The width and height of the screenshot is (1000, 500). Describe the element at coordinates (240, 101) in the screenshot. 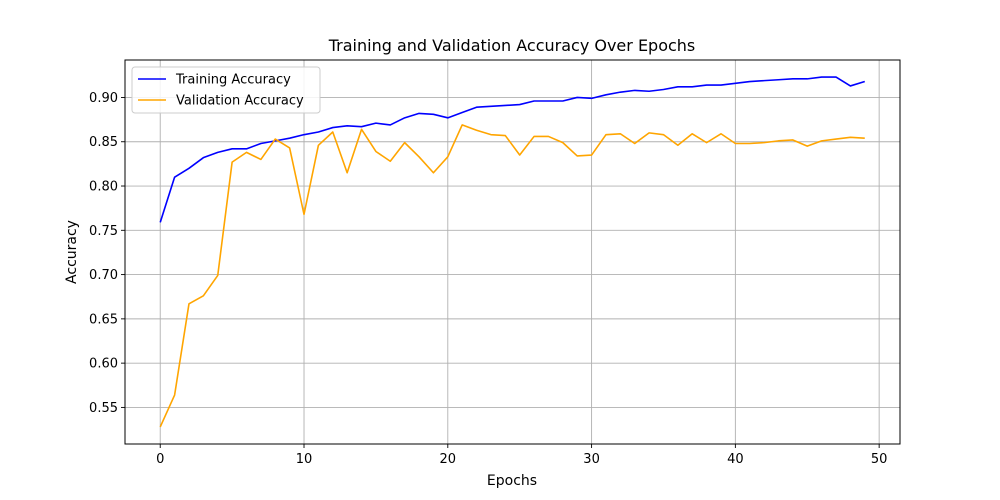

I see `legend-label-validation-accuracy: Validation Accuracy` at that location.